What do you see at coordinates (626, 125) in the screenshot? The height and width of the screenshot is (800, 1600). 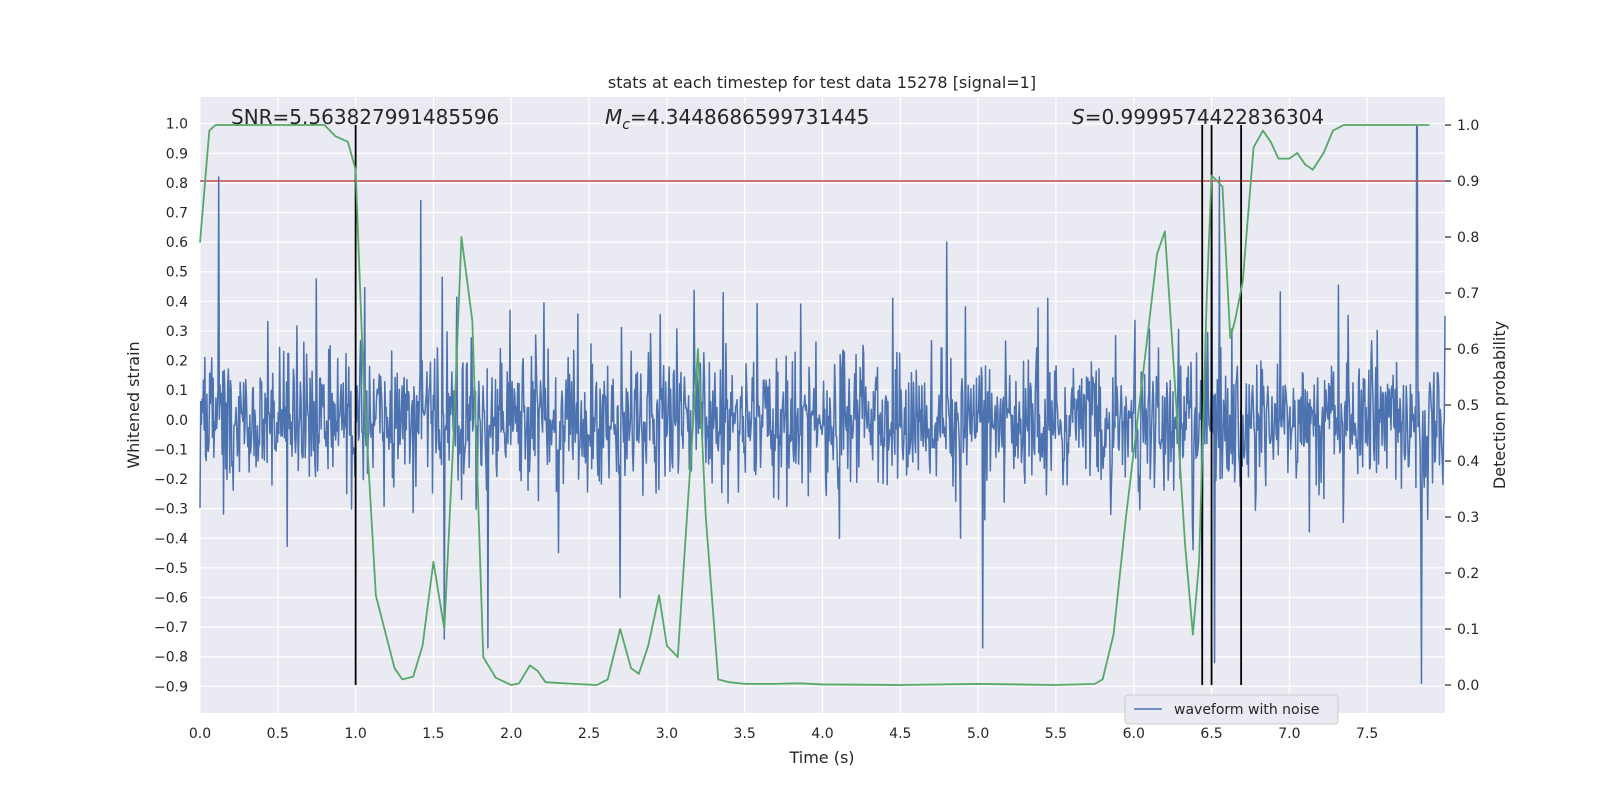 I see `chirp-mass-subscript: c` at bounding box center [626, 125].